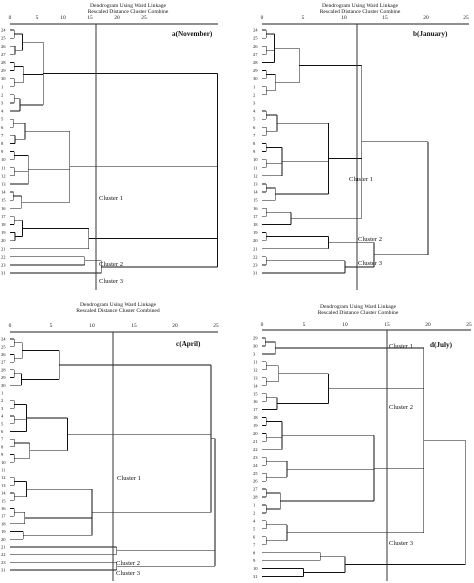 This screenshot has height=583, width=474. I want to click on leaf-label: 13, so click(3, 485).